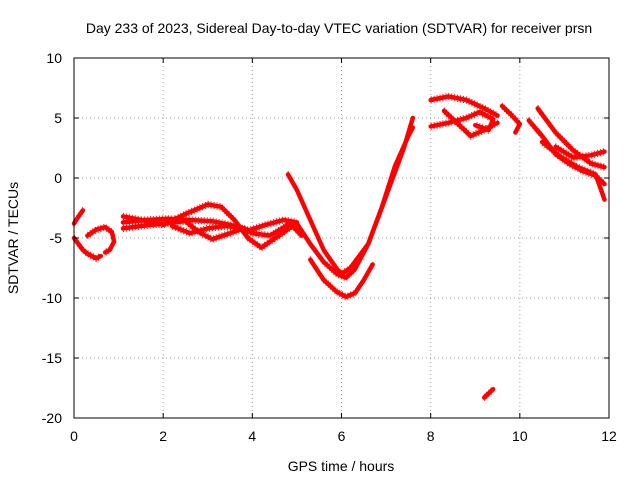  What do you see at coordinates (58, 118) in the screenshot?
I see `y-tick-label: 5` at bounding box center [58, 118].